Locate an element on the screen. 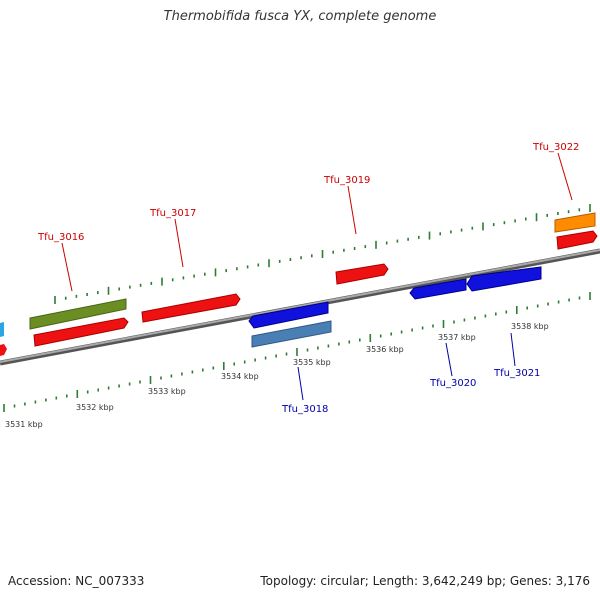 The image size is (600, 600). gene-label-tfu-3018: Tfu_3018 is located at coordinates (304, 409).